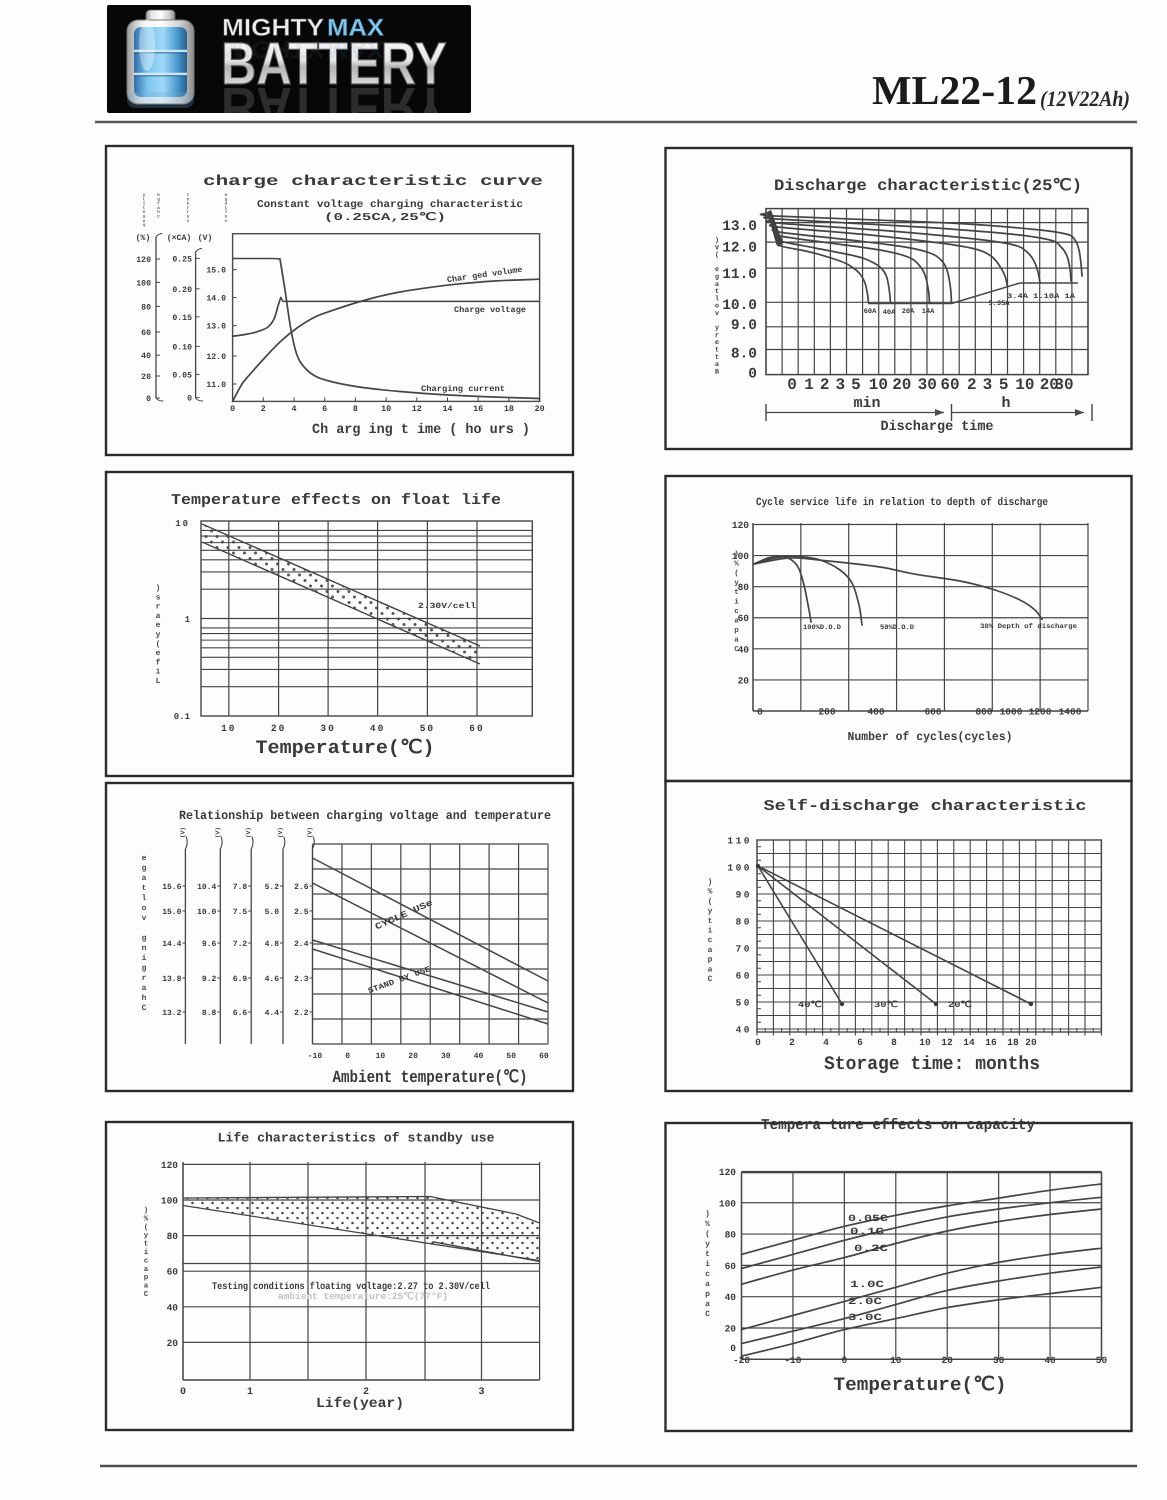 This screenshot has height=1500, width=1167. What do you see at coordinates (385, 217) in the screenshot?
I see `svg-text: (0.25CA,25℃)` at bounding box center [385, 217].